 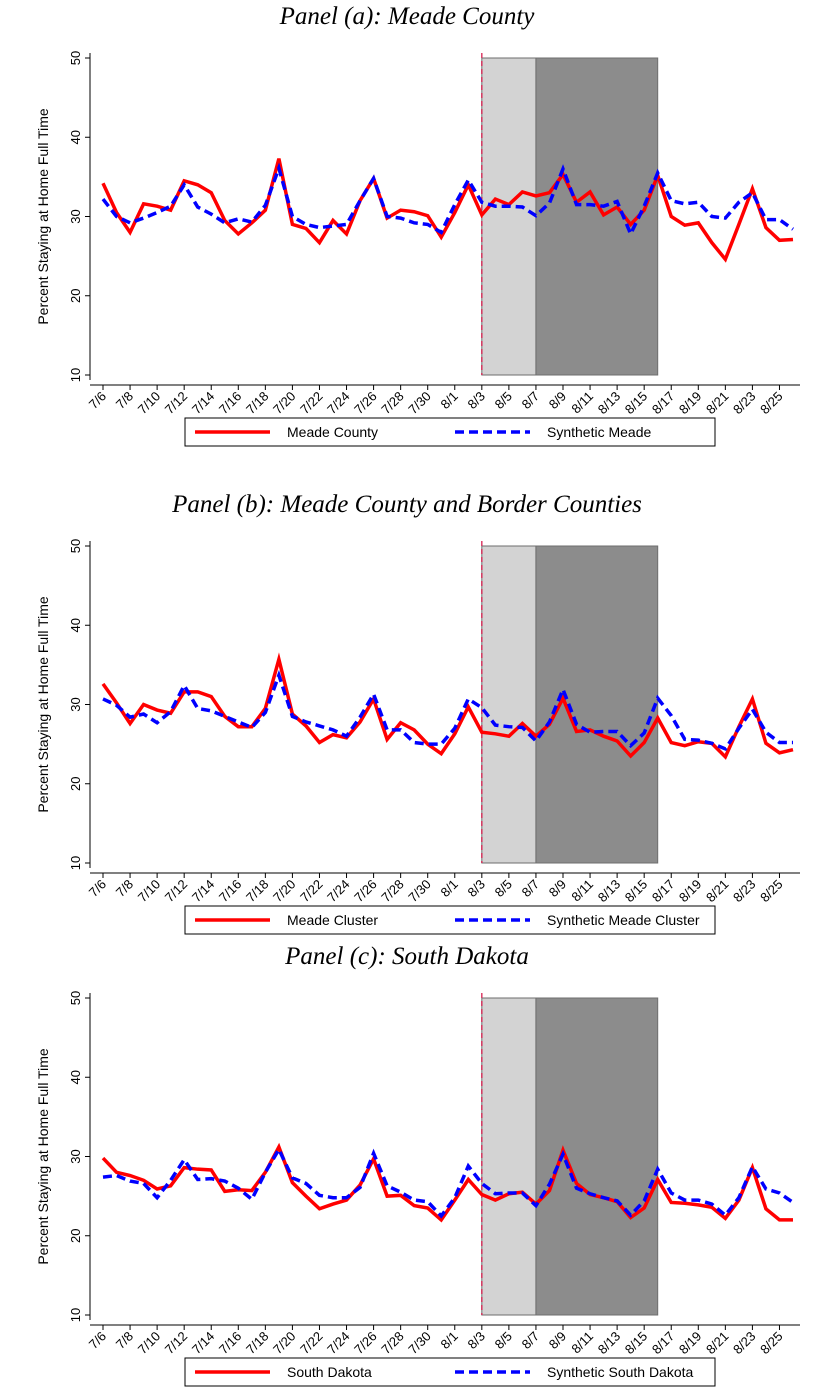 I want to click on x-tick-label: 7/12, so click(x=176, y=891).